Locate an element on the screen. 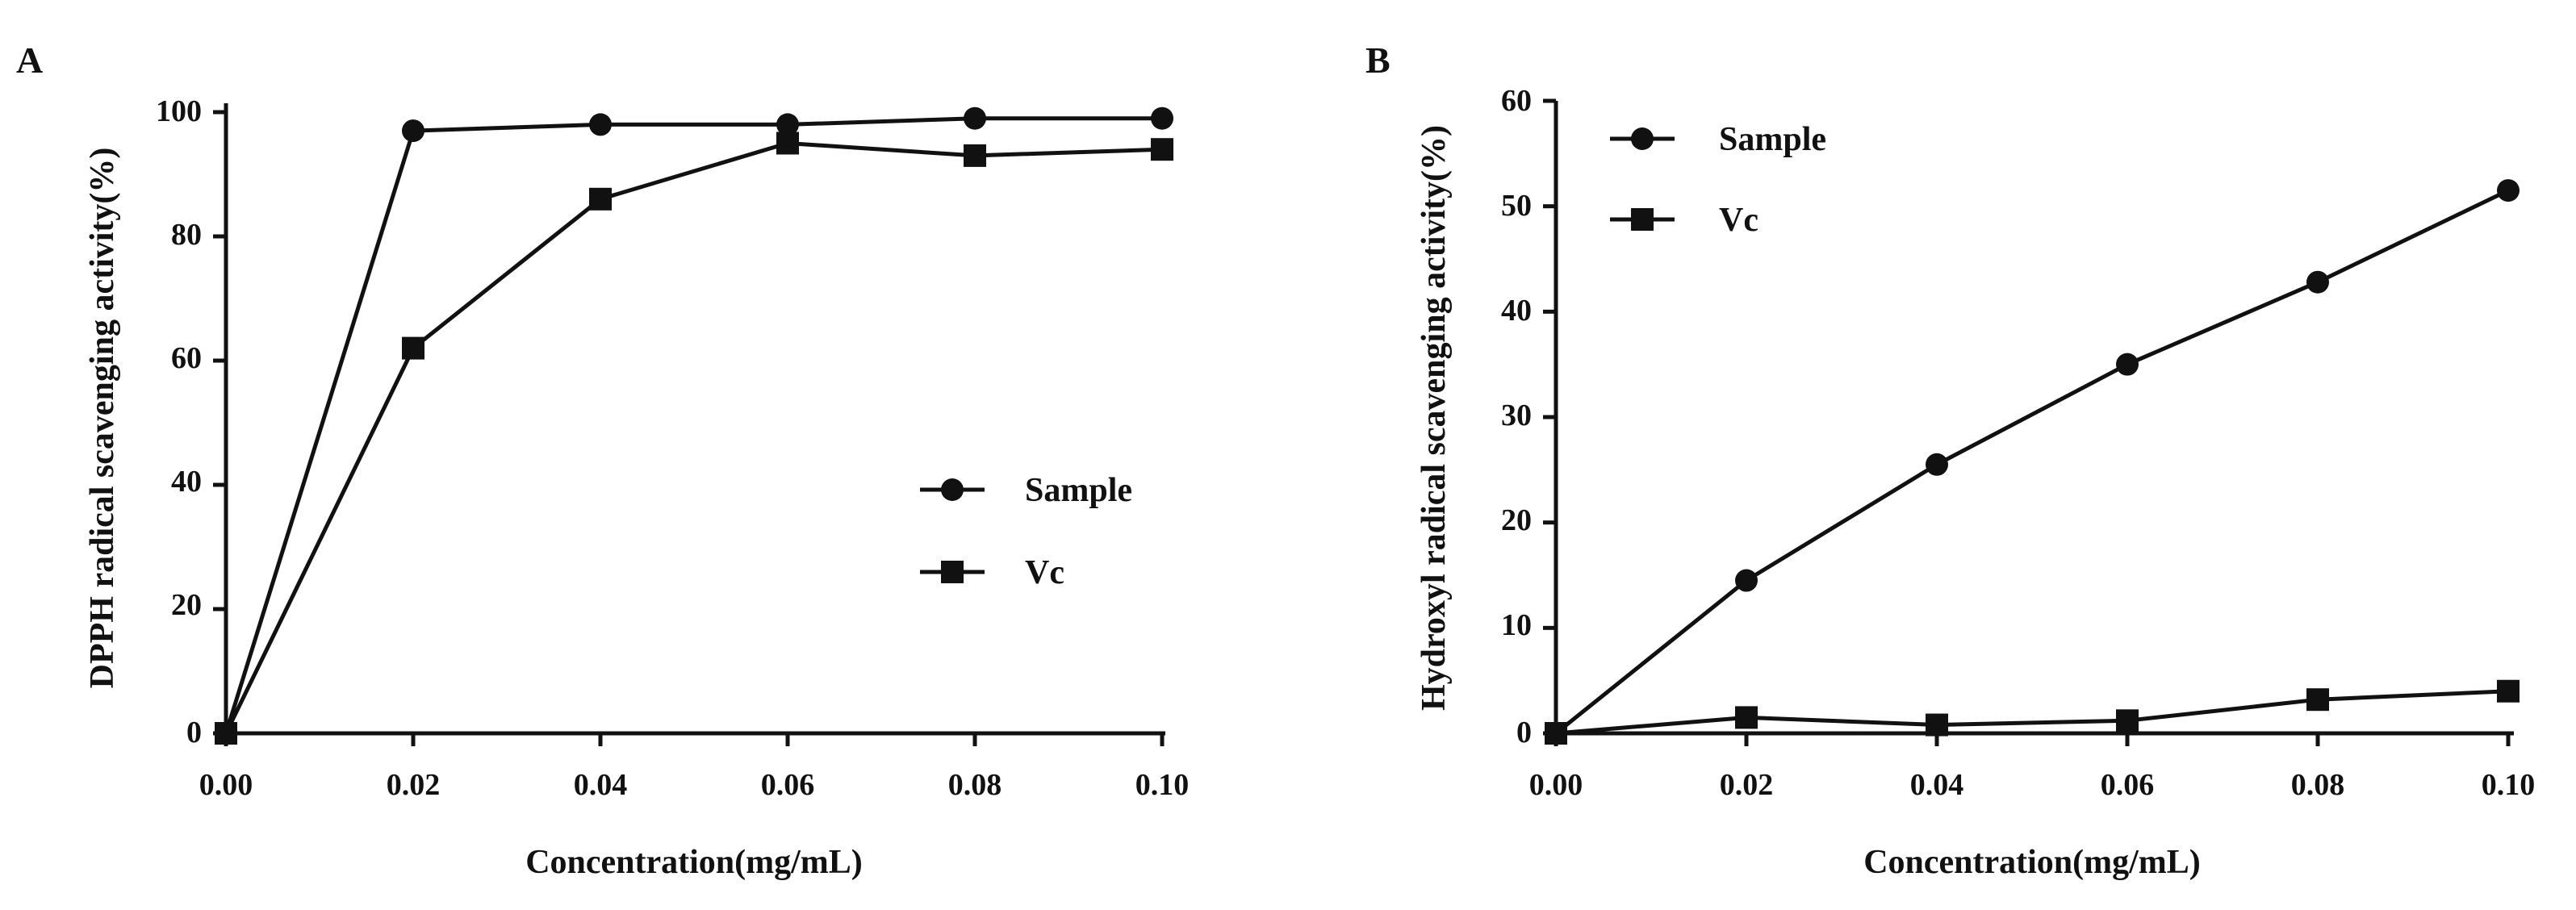 The image size is (2576, 910). x-tick-label-b: 0.00 is located at coordinates (1556, 785).